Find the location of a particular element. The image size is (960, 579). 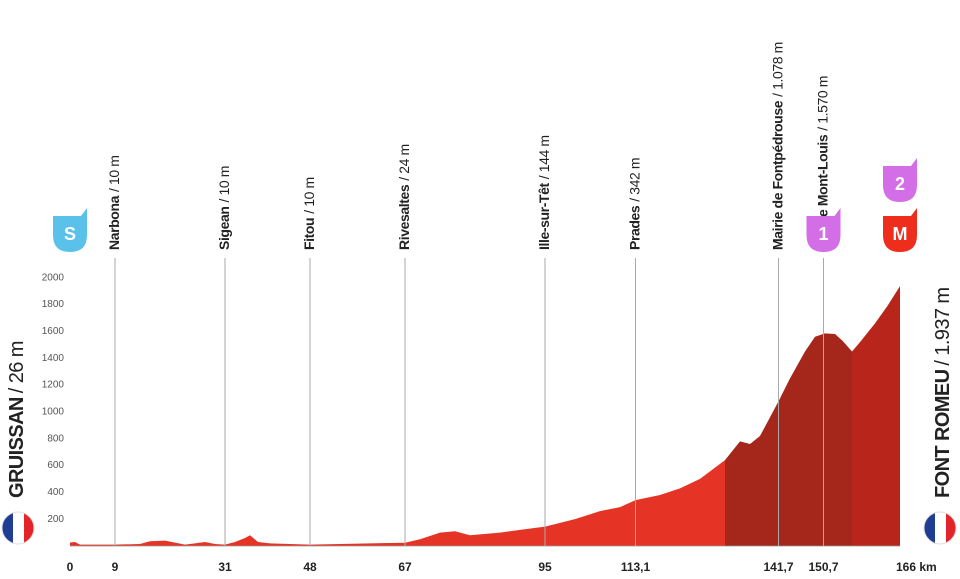

waypoint-label: Ille-sur-Têt / 144 m is located at coordinates (544, 192).